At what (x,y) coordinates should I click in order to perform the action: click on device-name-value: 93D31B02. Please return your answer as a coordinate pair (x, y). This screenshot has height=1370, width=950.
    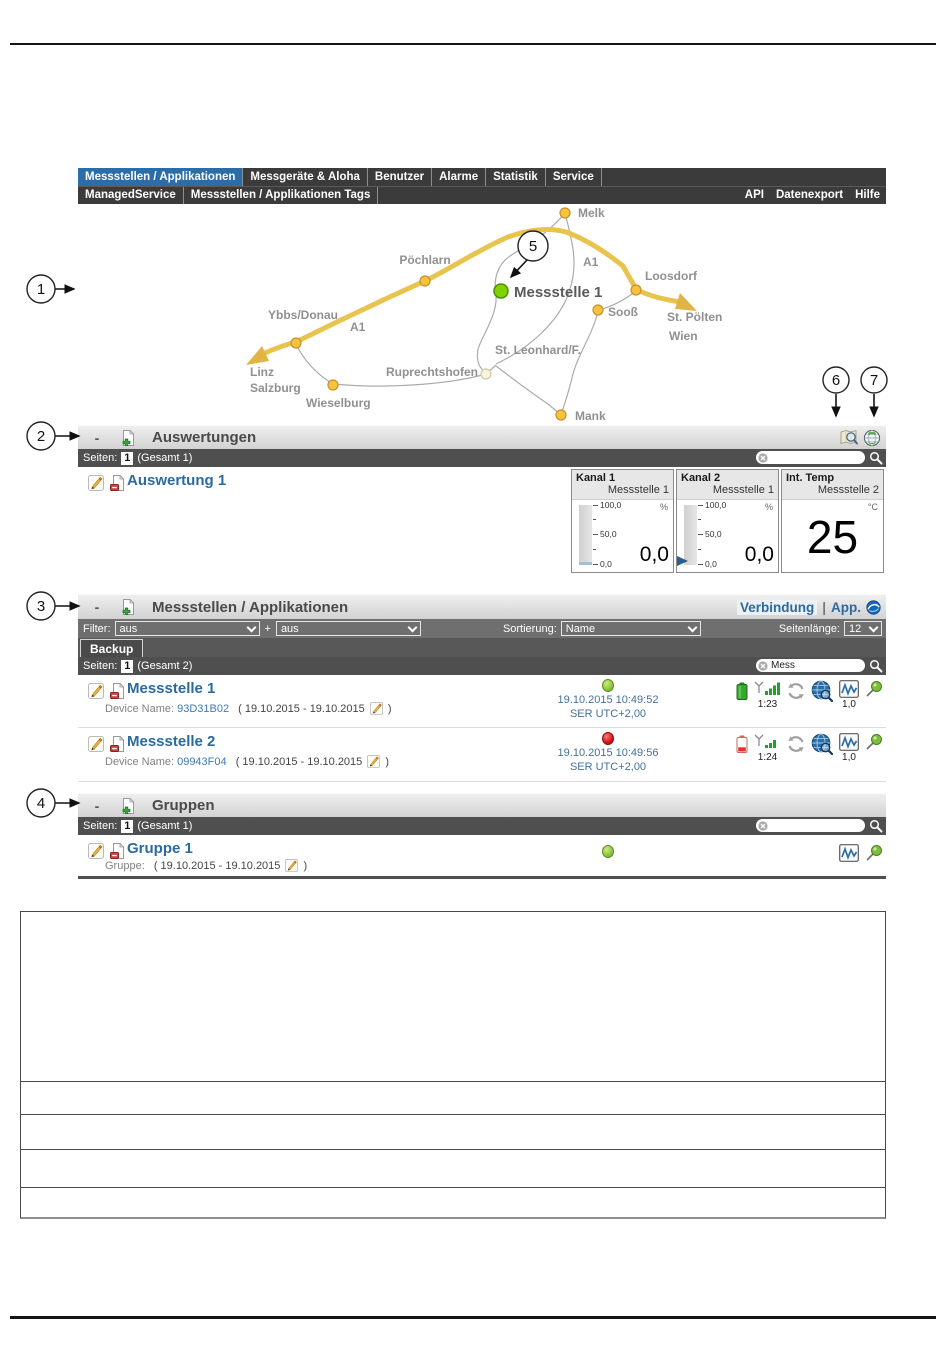
    Looking at the image, I should click on (203, 709).